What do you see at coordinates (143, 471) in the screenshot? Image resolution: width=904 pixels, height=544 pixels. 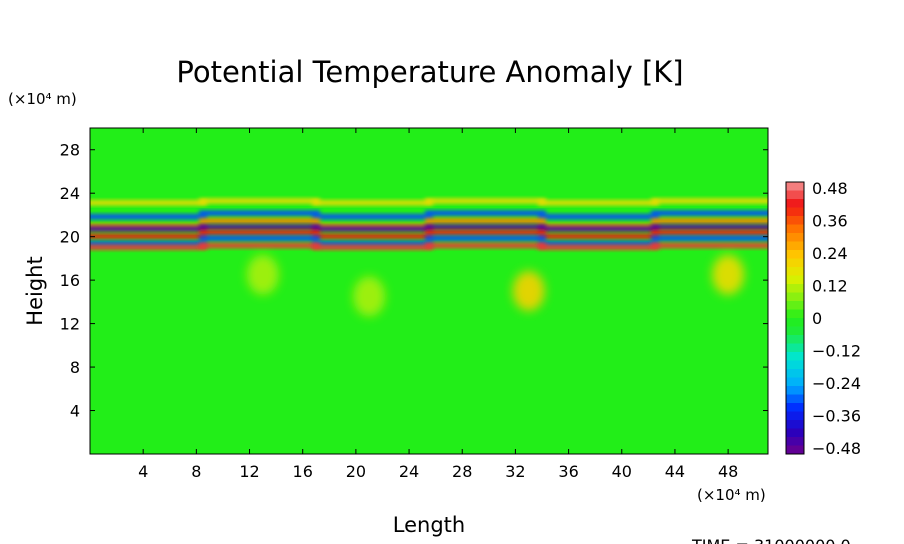 I see `x-tick-label: 4` at bounding box center [143, 471].